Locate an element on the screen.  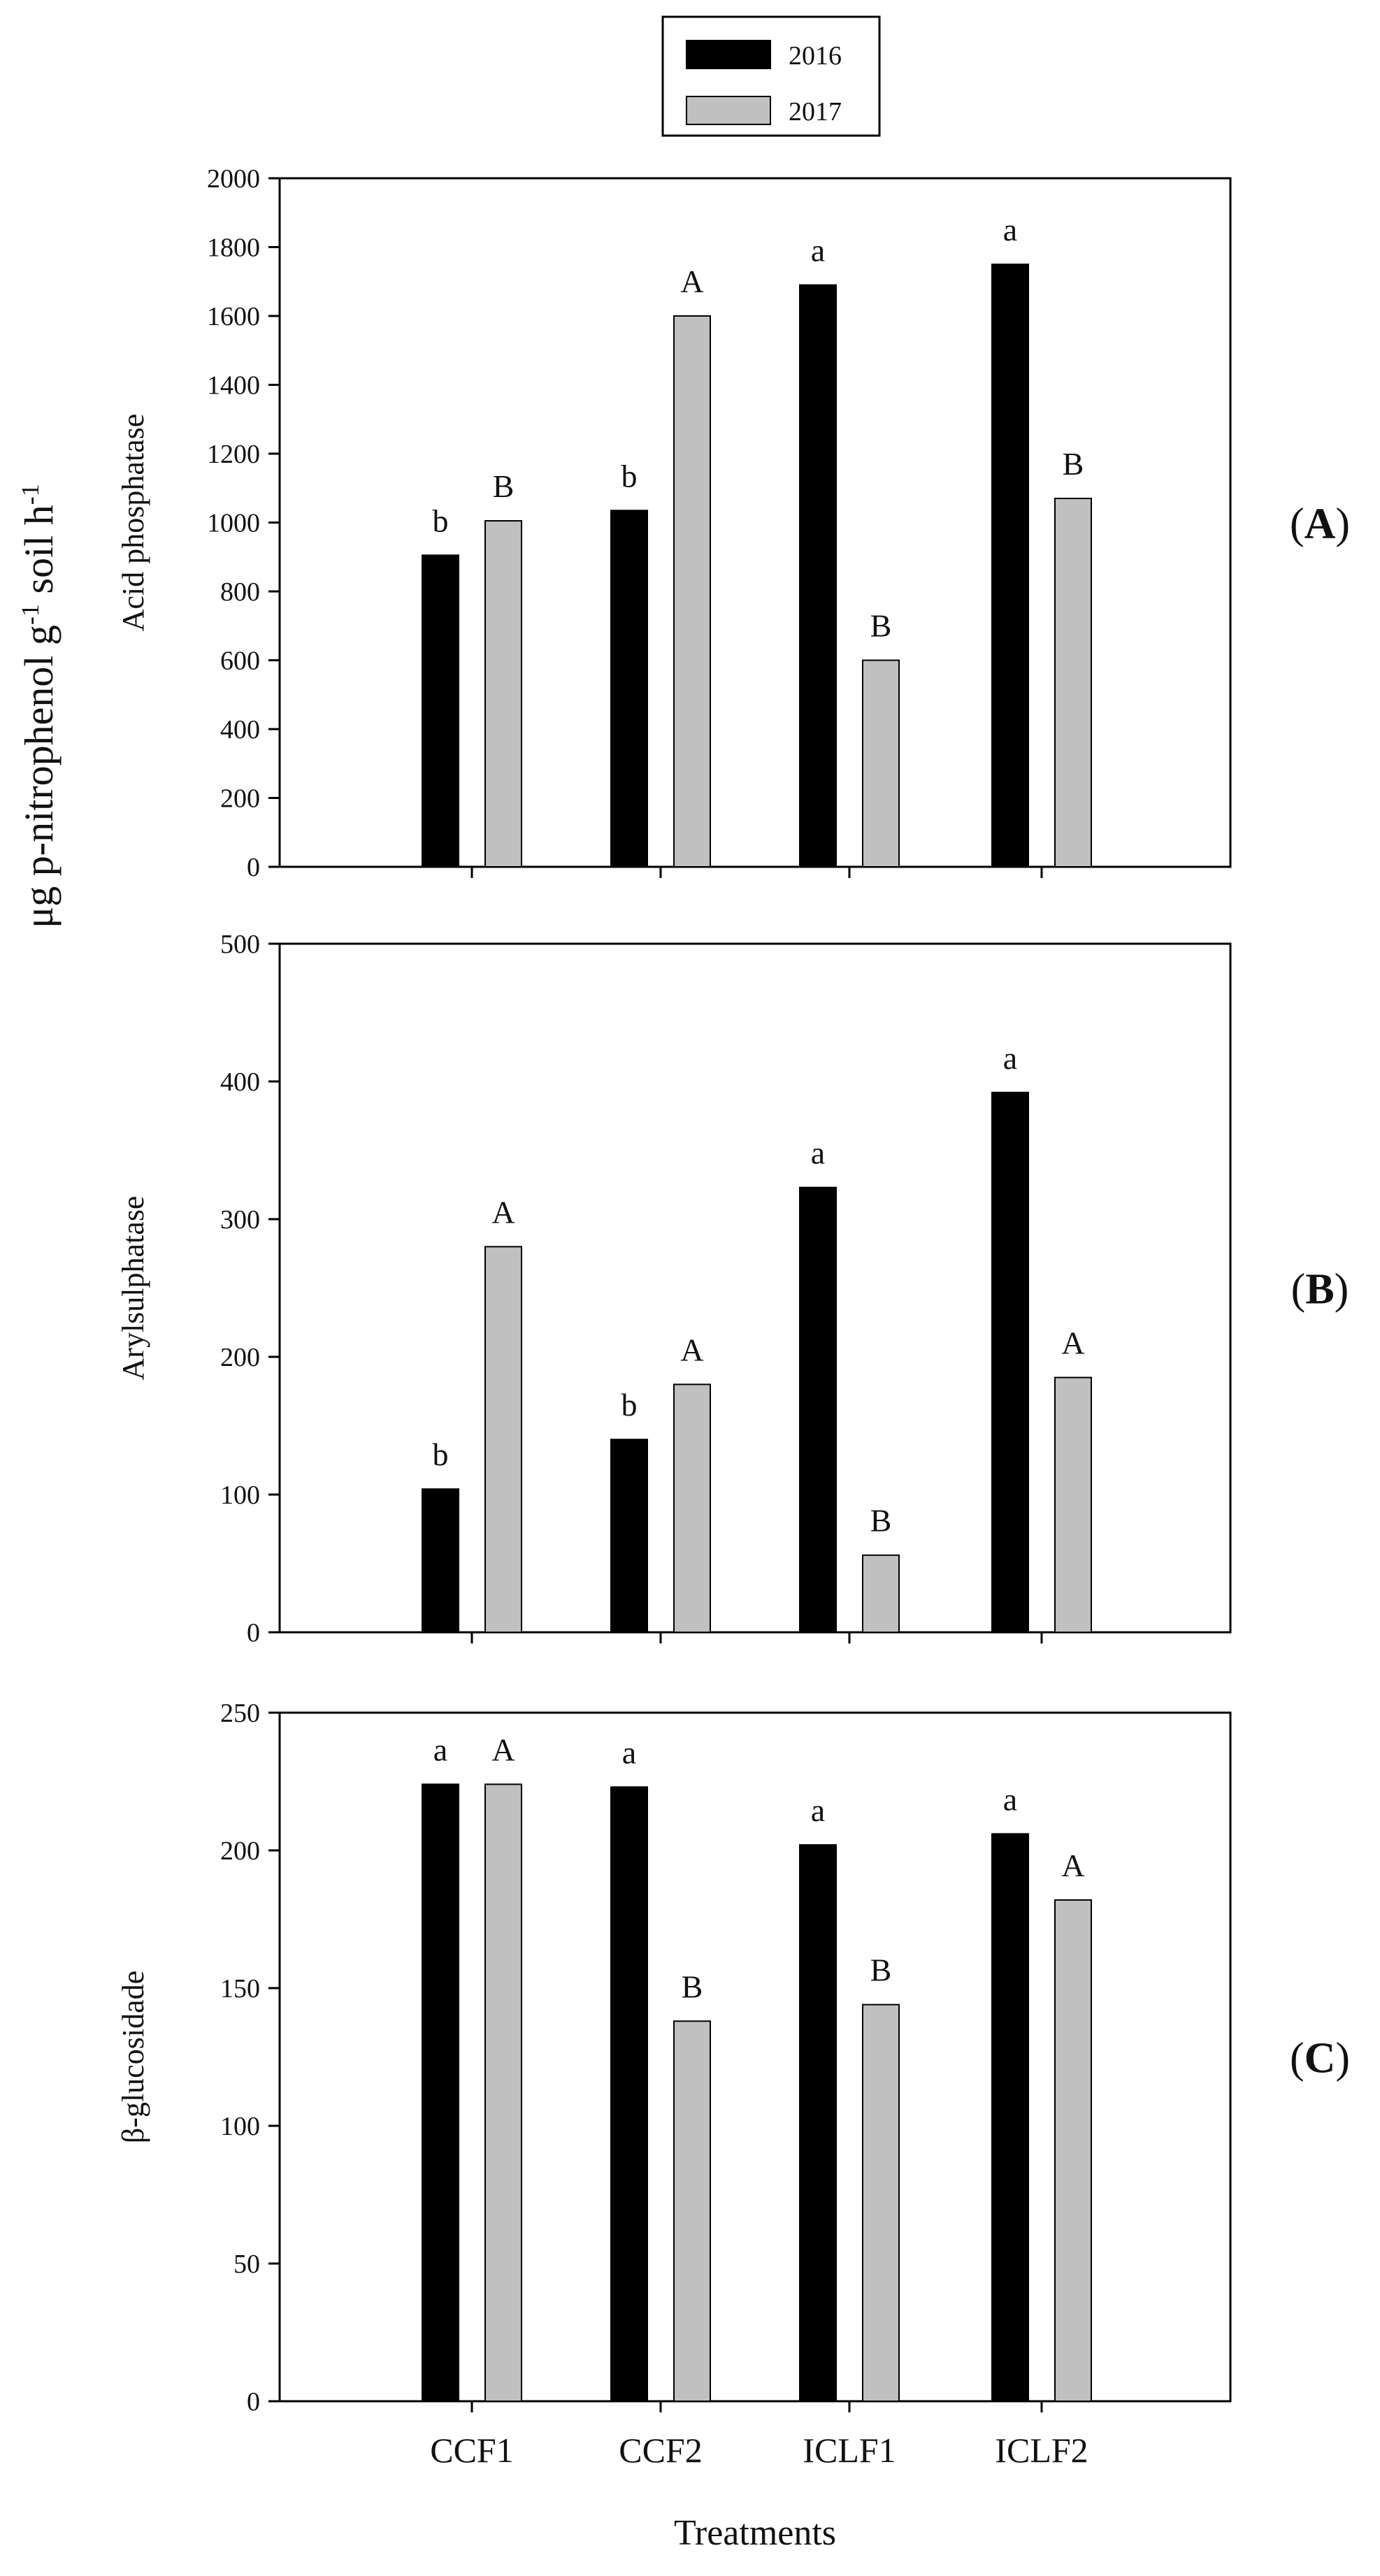
y-tick-label: 1400 is located at coordinates (234, 386).